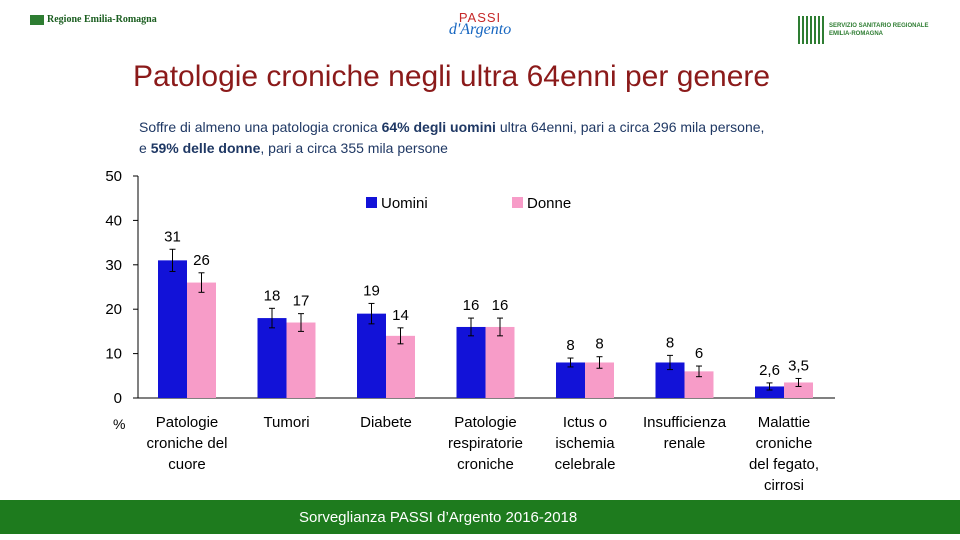 The image size is (960, 540). I want to click on ssr-logo-line2: EMILIA-ROMAGNA, so click(856, 34).